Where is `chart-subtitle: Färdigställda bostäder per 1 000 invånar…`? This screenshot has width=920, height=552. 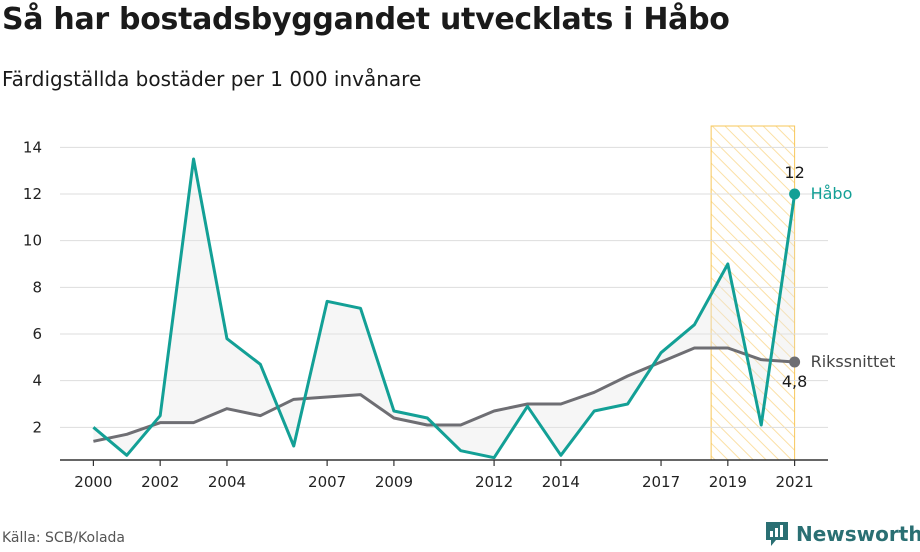
chart-subtitle: Färdigställda bostäder per 1 000 invånar… is located at coordinates (212, 79).